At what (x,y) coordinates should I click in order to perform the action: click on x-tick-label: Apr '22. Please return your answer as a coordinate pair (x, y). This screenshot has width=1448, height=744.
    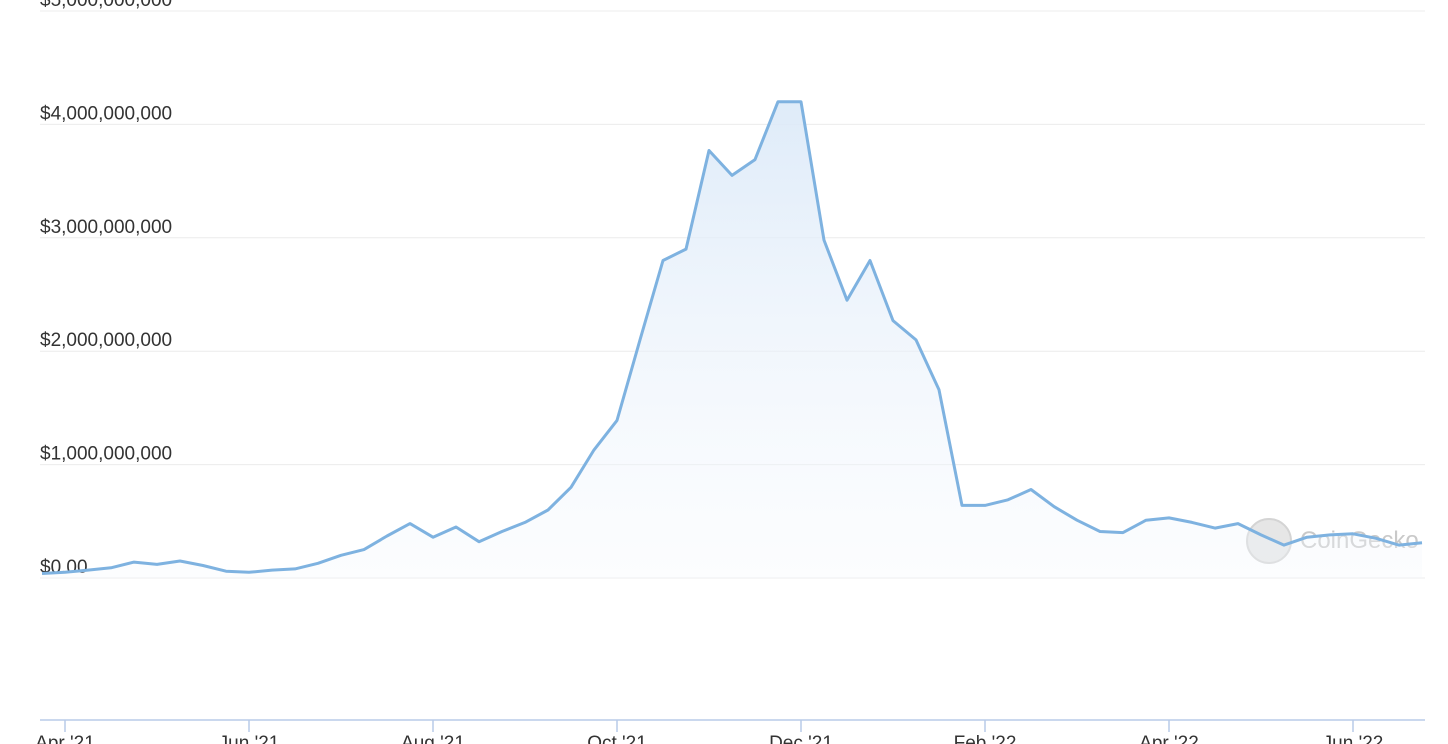
    Looking at the image, I should click on (1169, 738).